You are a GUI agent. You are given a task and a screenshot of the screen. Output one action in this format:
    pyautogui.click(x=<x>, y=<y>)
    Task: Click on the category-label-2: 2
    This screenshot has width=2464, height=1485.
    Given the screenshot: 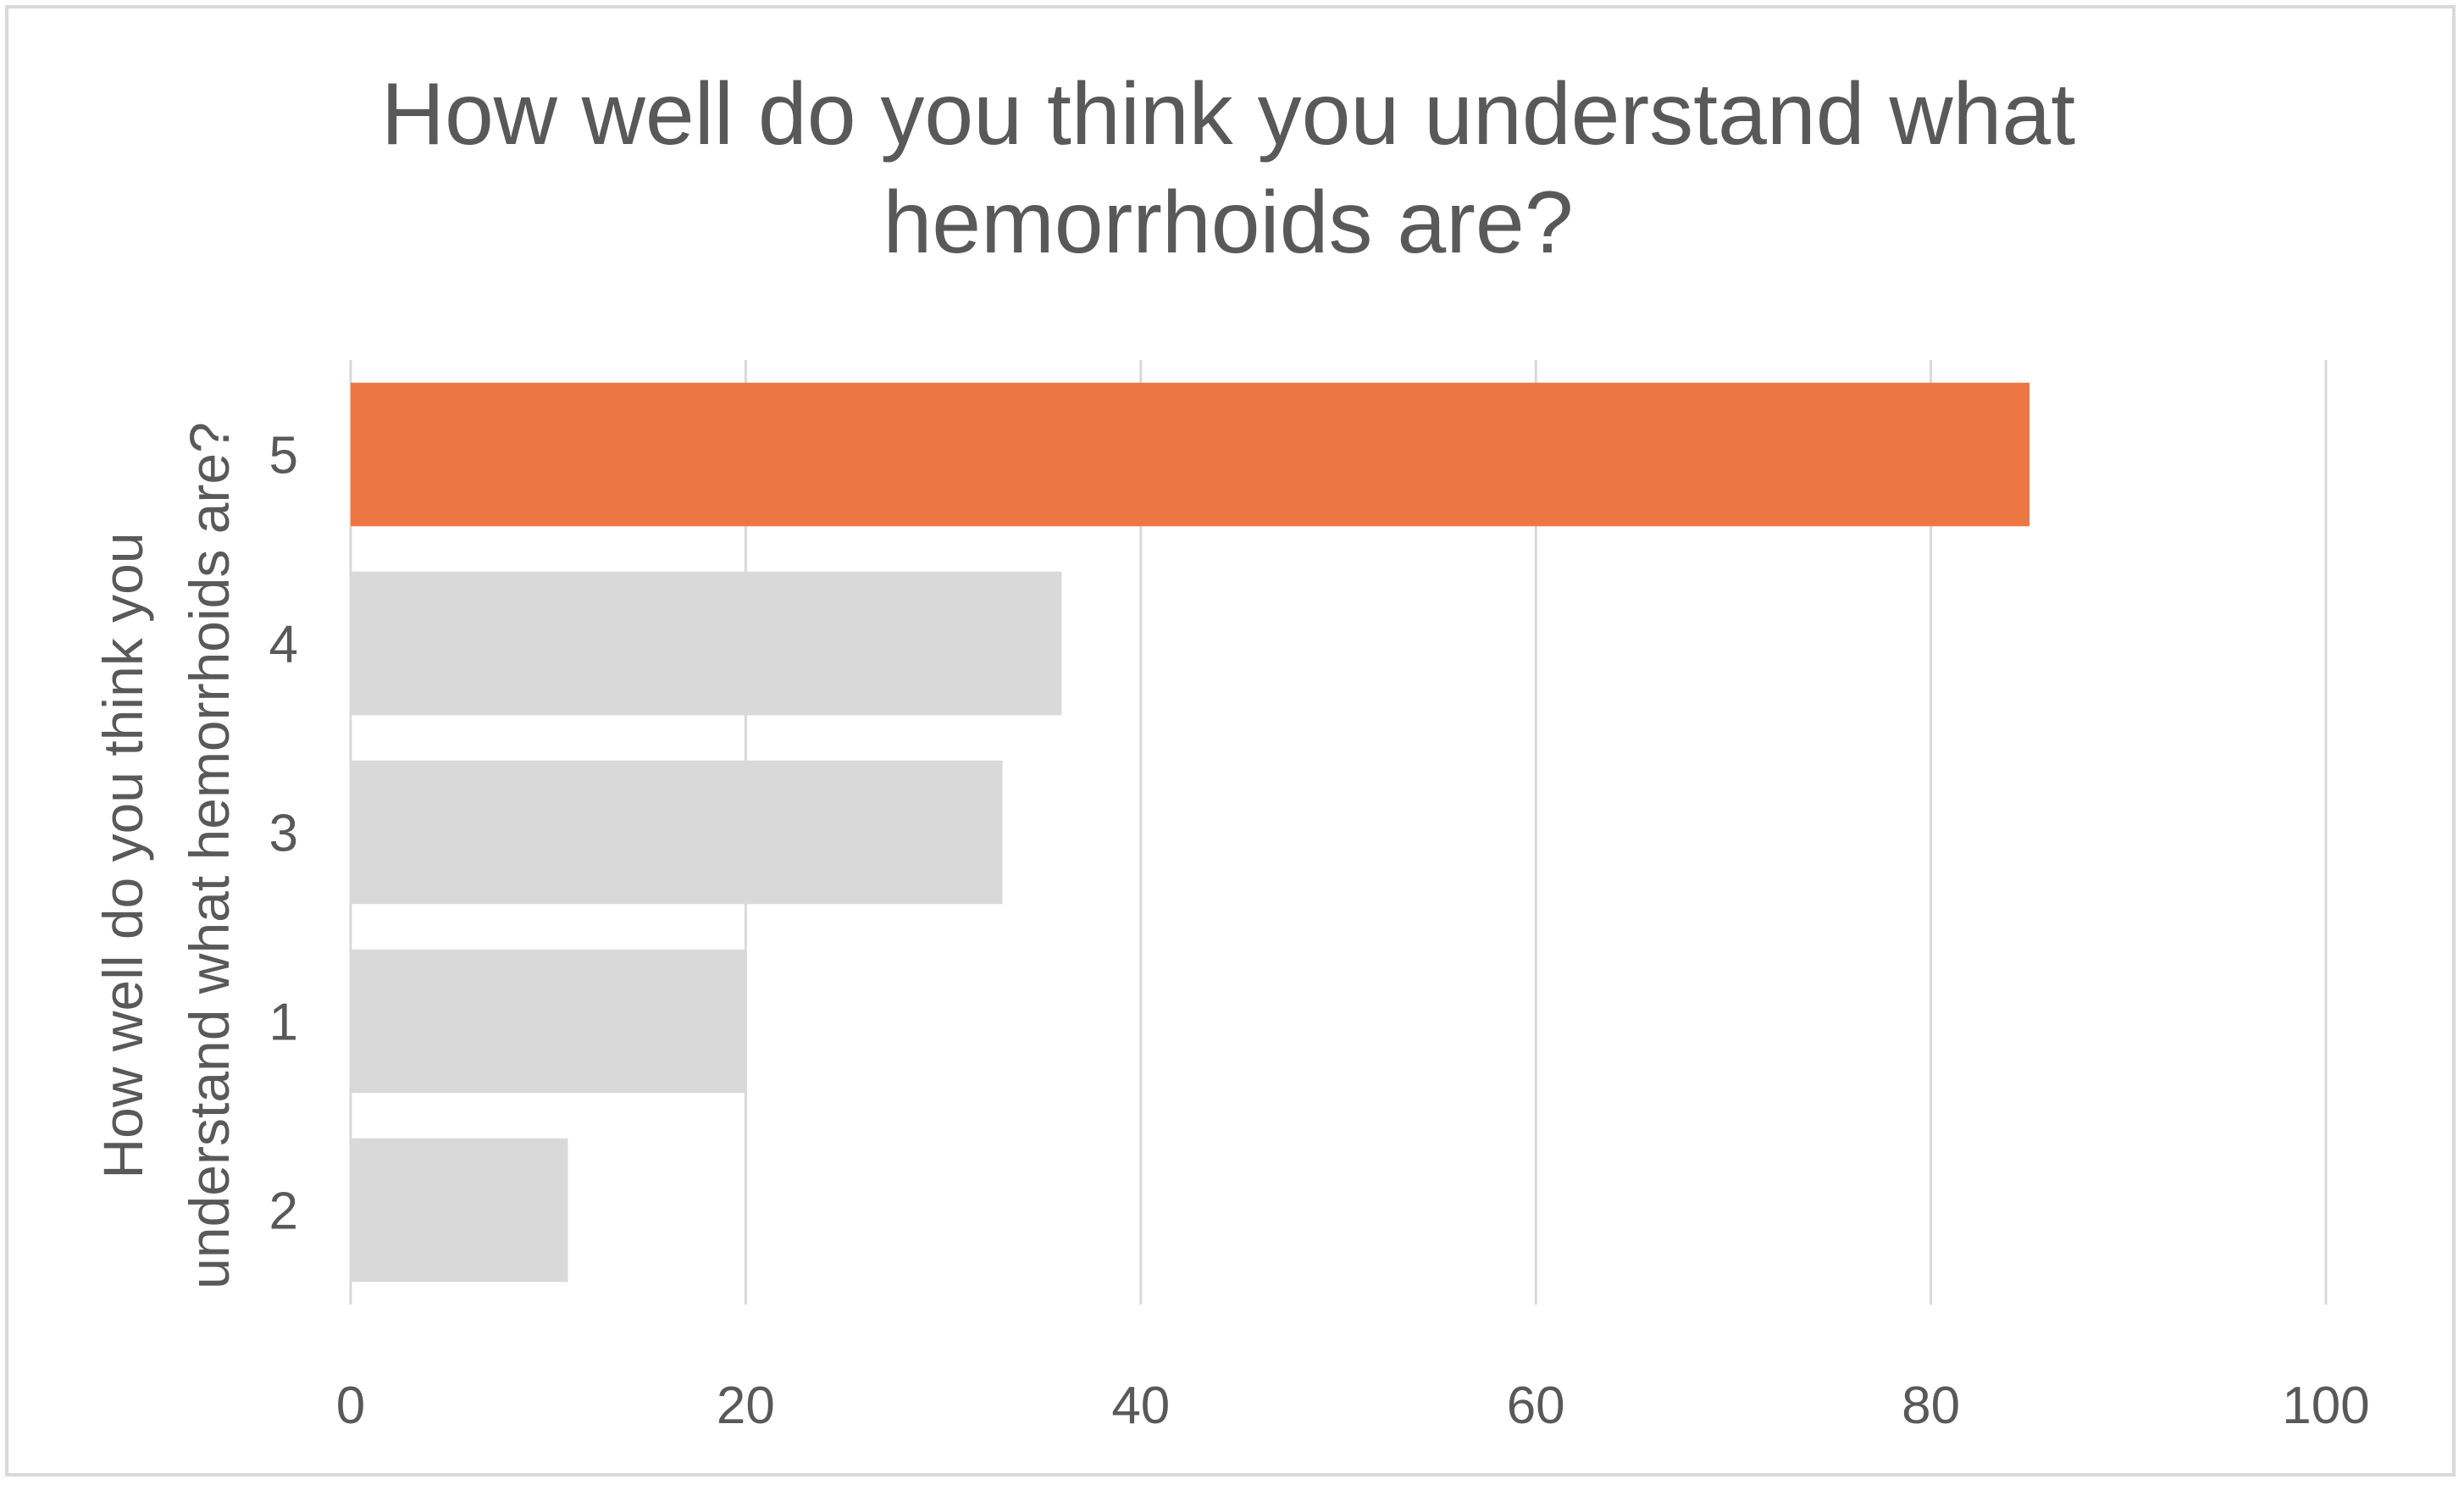 What is the action you would take?
    pyautogui.click(x=283, y=1212)
    